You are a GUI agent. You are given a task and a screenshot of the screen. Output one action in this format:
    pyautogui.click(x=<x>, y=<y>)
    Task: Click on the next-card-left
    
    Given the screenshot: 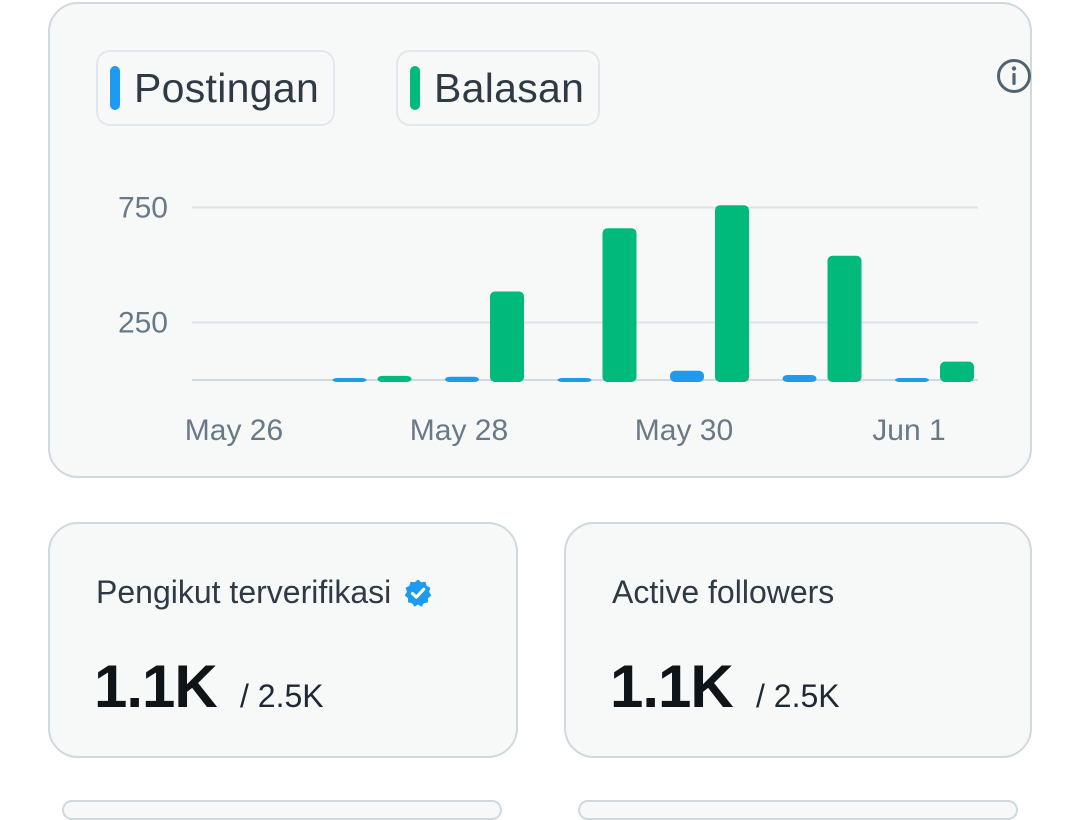 What is the action you would take?
    pyautogui.click(x=282, y=810)
    